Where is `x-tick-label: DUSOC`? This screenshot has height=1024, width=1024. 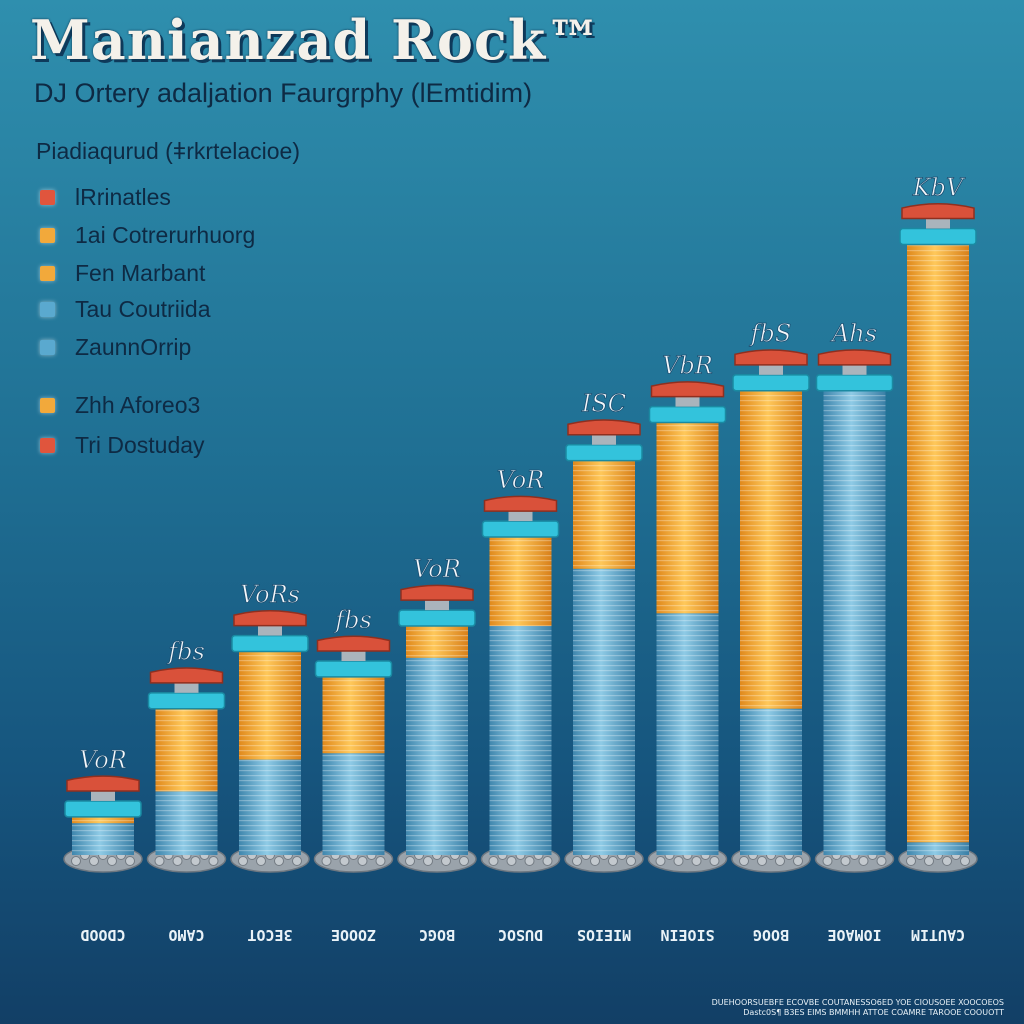
x-tick-label: DUSOC is located at coordinates (520, 935).